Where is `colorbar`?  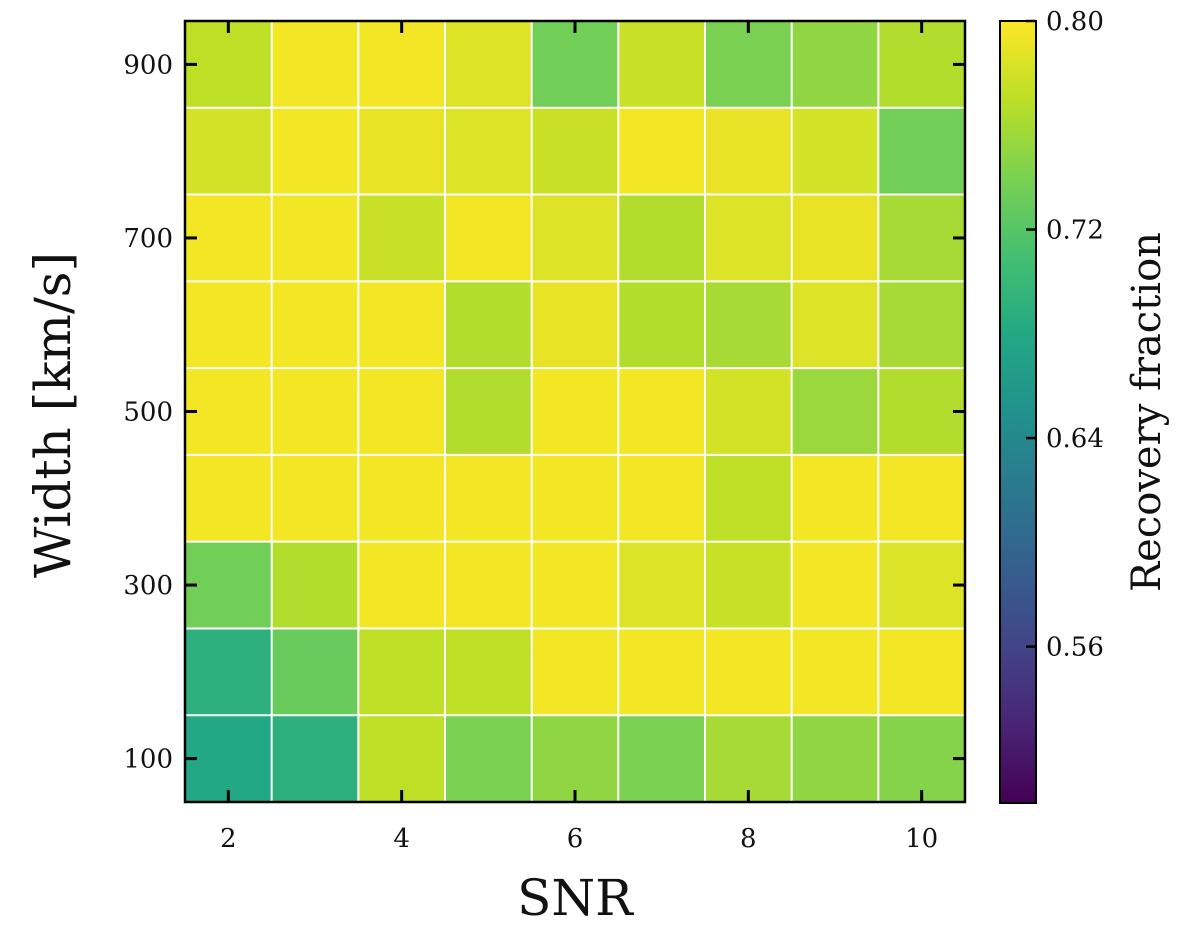
colorbar is located at coordinates (1018, 412).